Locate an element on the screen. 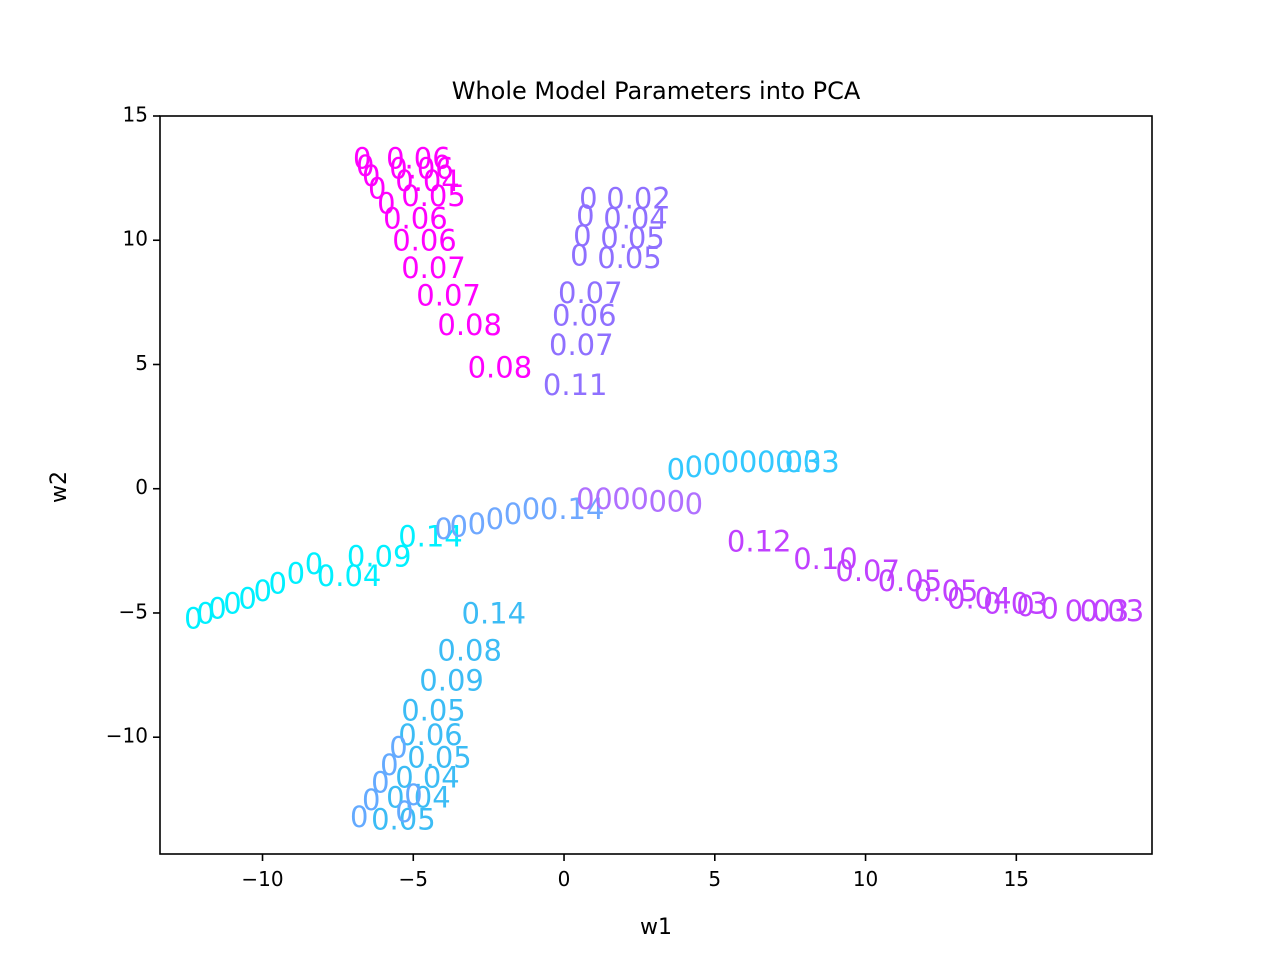 Image resolution: width=1280 pixels, height=960 pixels. x-tick-label: 15 is located at coordinates (1016, 879).